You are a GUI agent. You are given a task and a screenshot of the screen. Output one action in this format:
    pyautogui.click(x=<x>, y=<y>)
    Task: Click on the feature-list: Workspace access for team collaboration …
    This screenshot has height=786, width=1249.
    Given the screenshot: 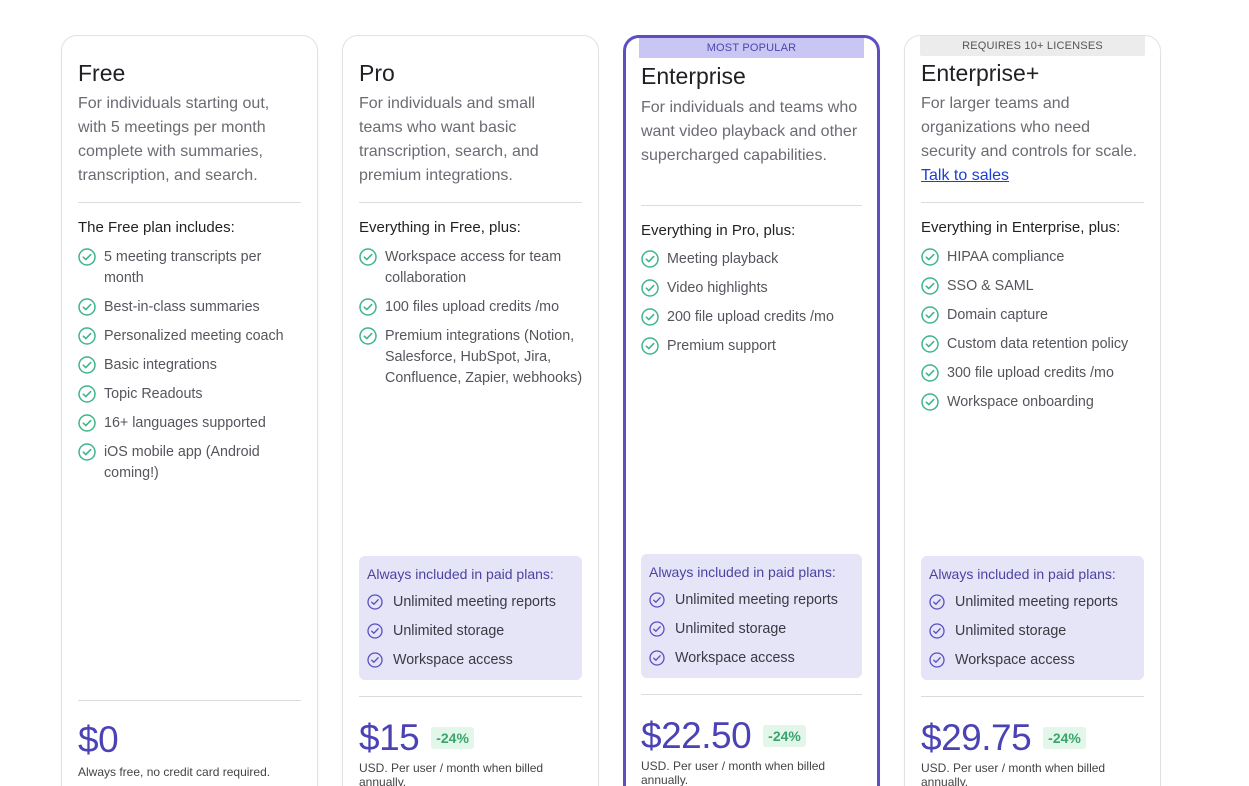 What is the action you would take?
    pyautogui.click(x=472, y=322)
    